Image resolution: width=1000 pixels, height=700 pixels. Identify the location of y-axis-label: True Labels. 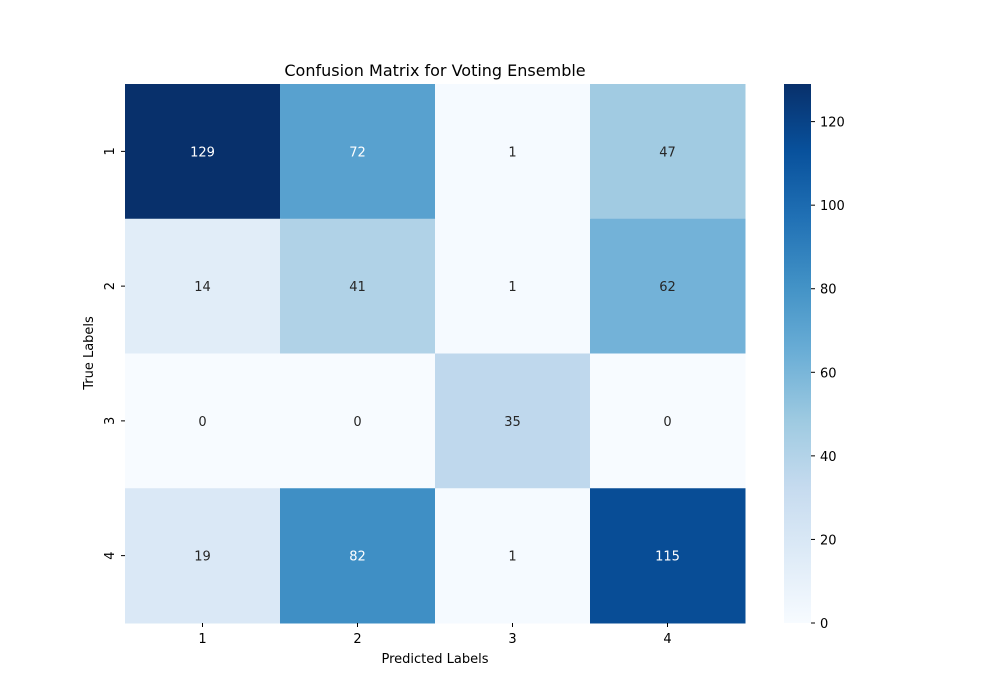
(89, 353).